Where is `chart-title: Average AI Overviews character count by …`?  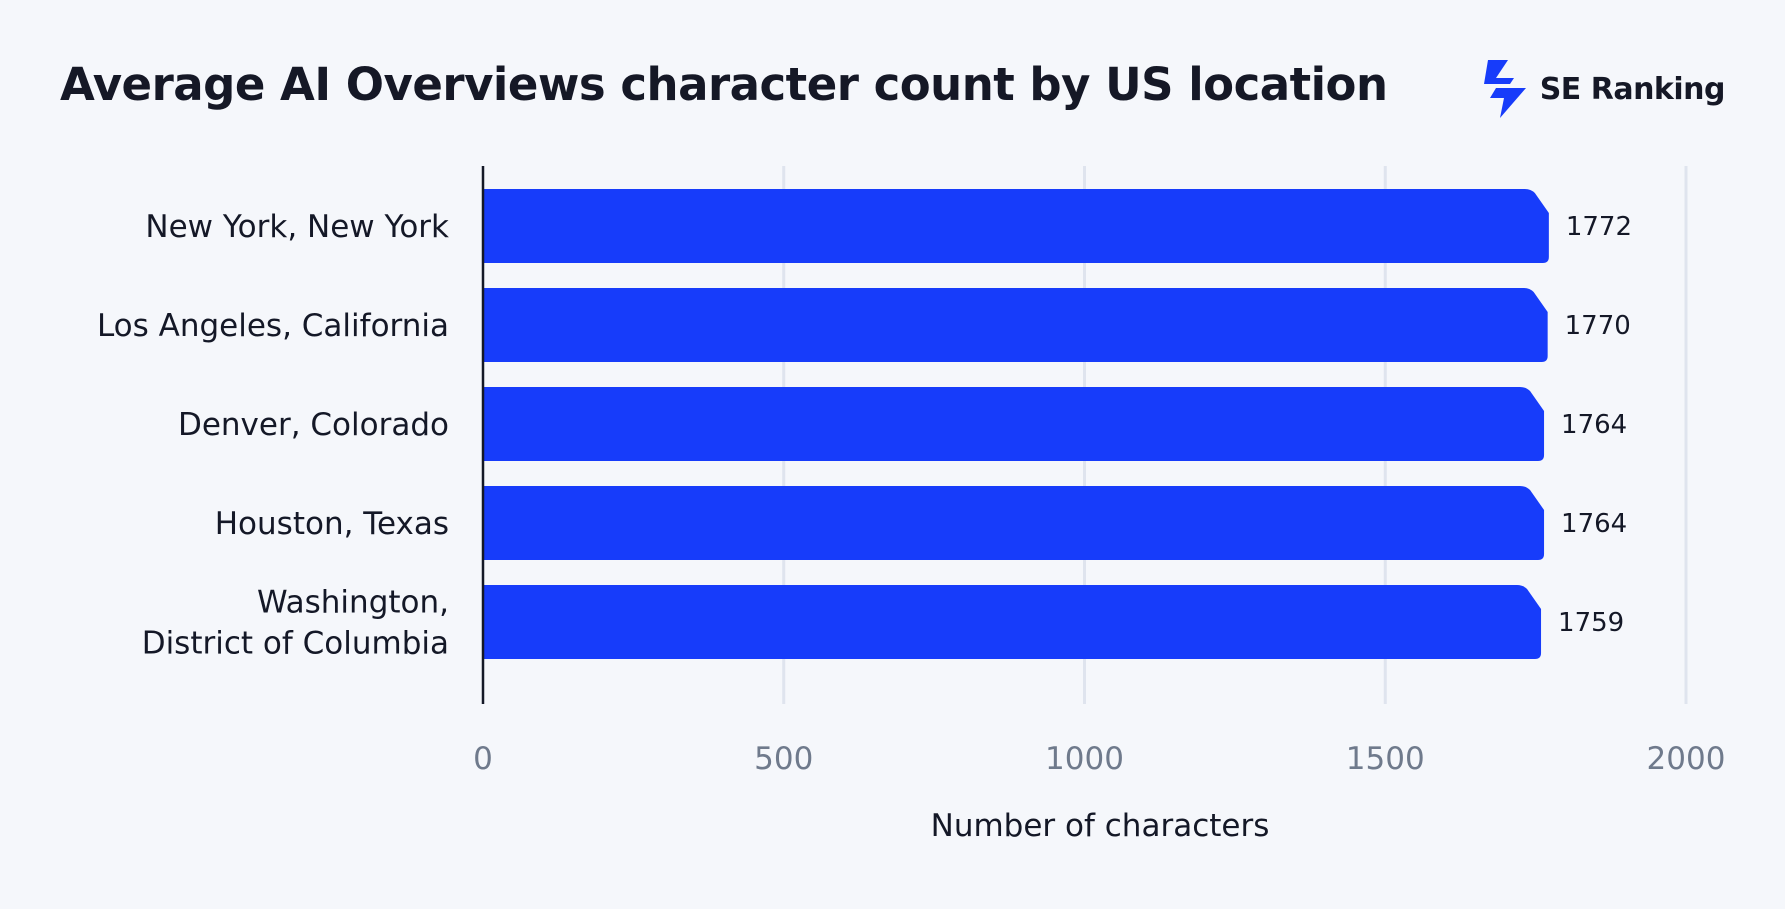 chart-title: Average AI Overviews character count by … is located at coordinates (724, 84).